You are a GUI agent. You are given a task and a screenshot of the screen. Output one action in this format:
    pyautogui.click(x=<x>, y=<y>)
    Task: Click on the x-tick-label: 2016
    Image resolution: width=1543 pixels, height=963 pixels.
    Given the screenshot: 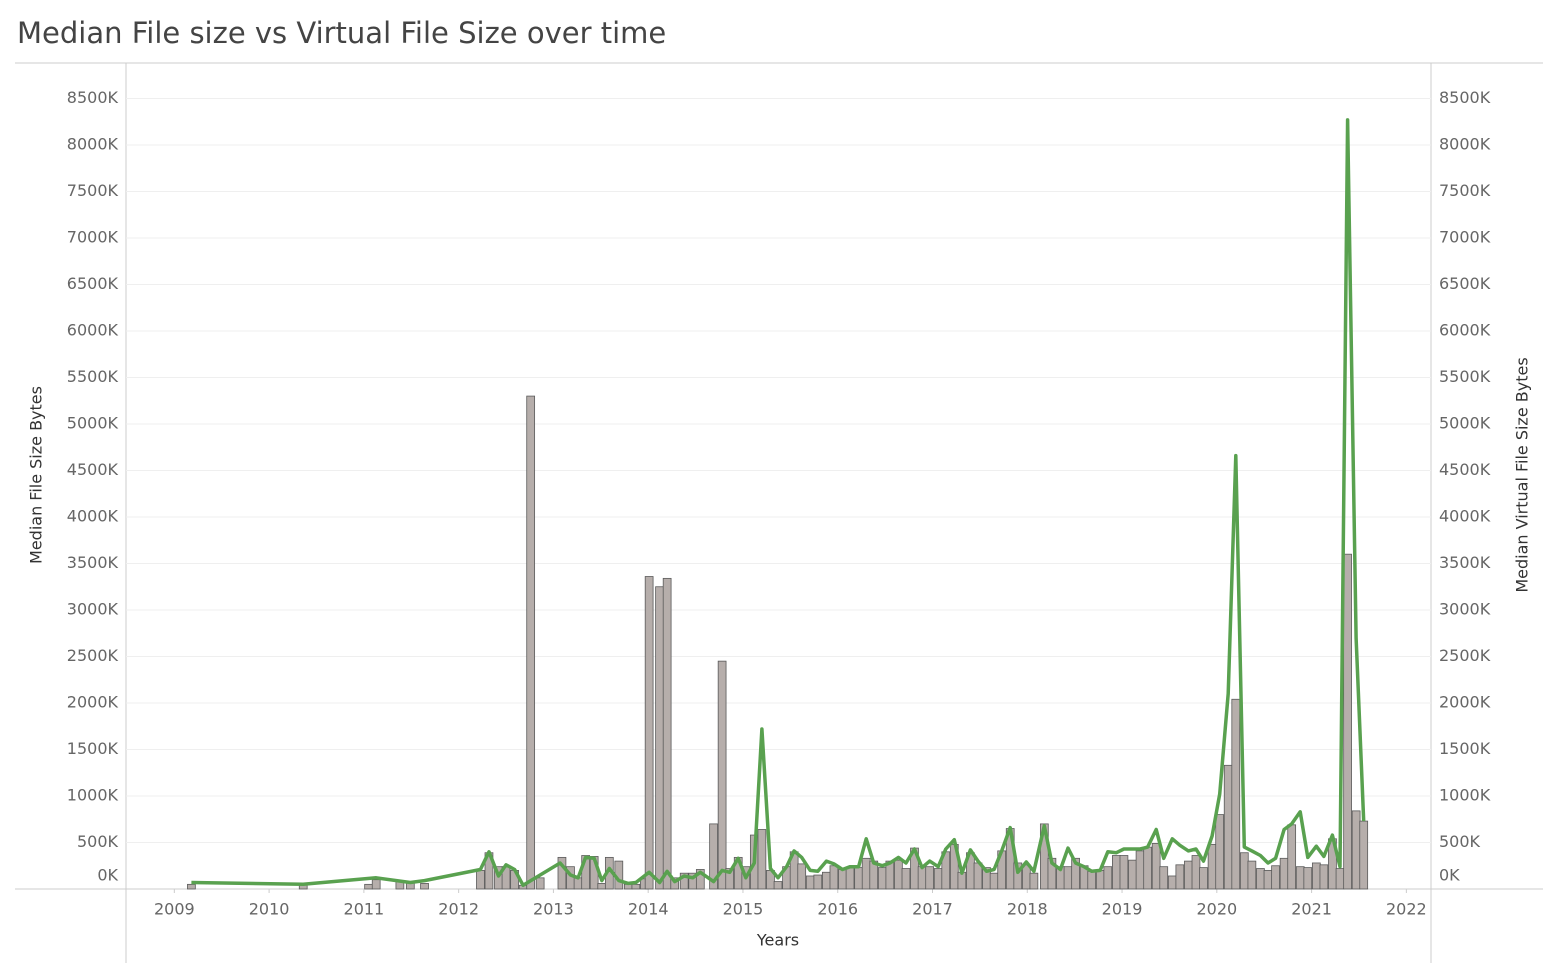 What is the action you would take?
    pyautogui.click(x=837, y=909)
    